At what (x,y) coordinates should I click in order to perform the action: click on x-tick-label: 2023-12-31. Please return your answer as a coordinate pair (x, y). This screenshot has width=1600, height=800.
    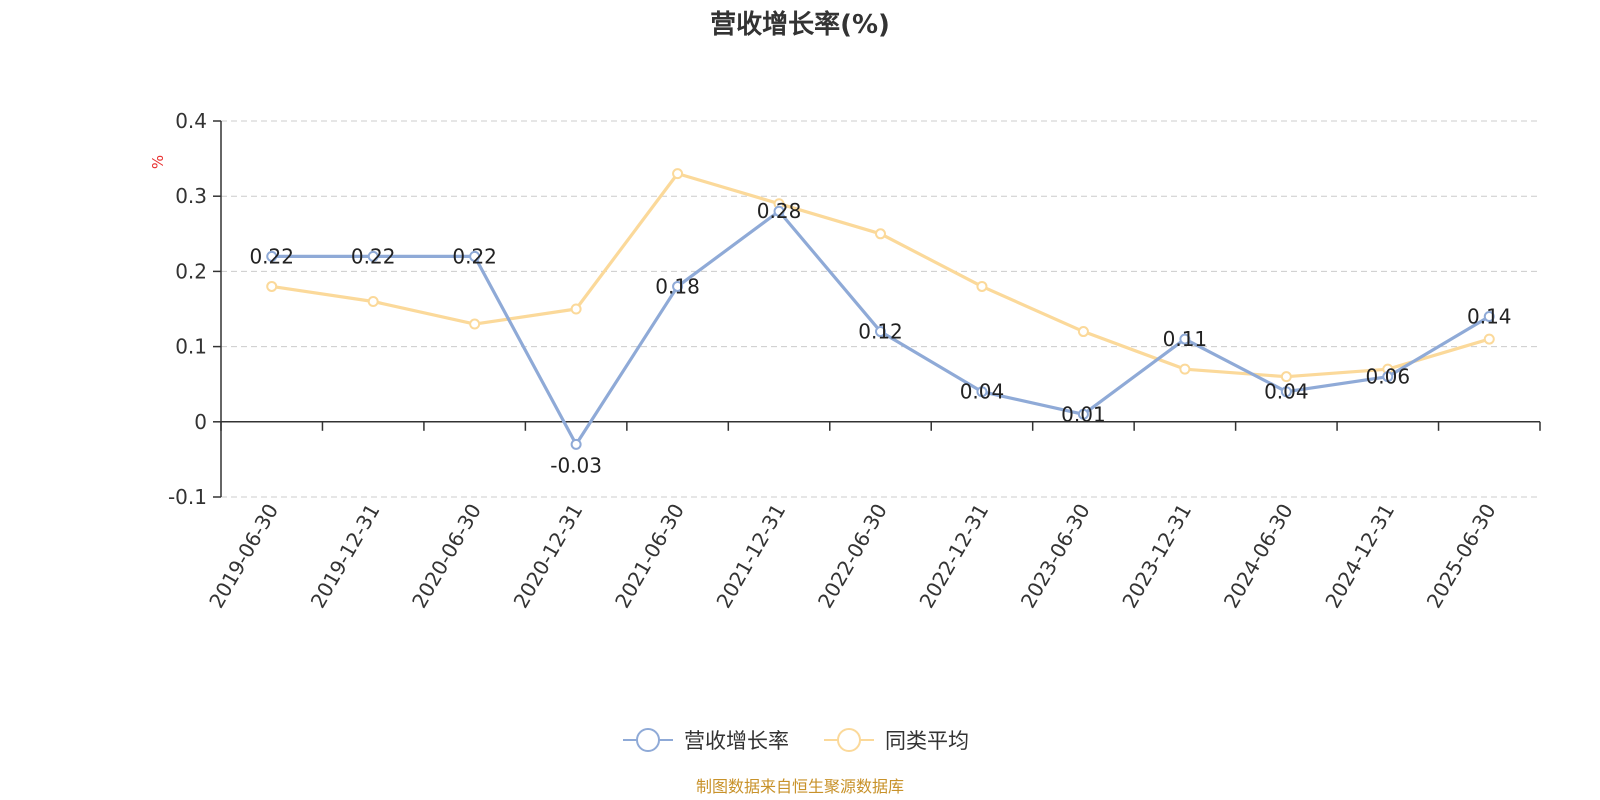
    Looking at the image, I should click on (1156, 556).